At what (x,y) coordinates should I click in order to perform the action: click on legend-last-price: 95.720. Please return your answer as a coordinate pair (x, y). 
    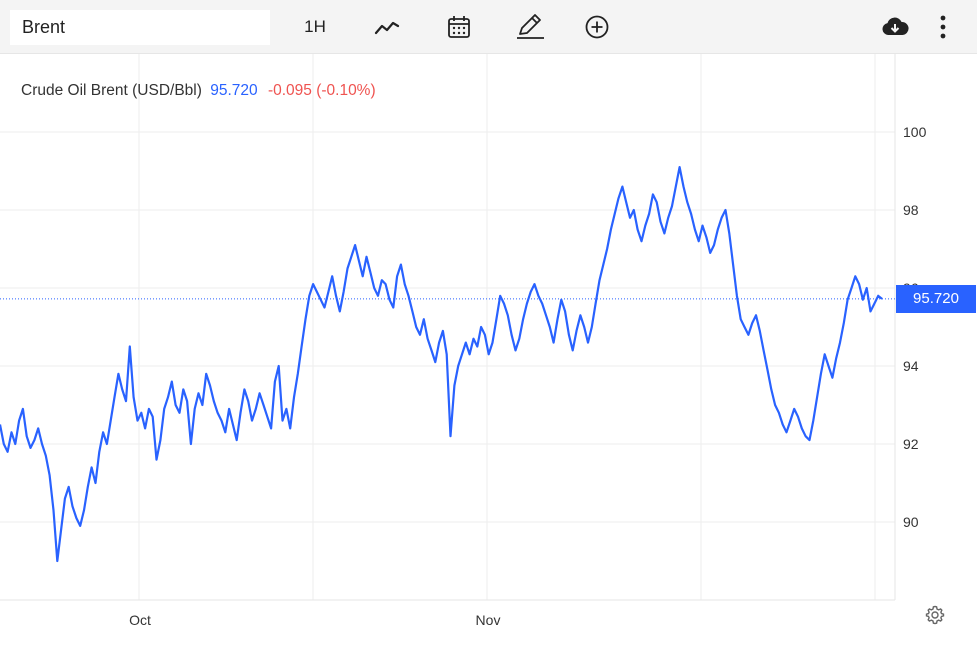
    Looking at the image, I should click on (234, 90).